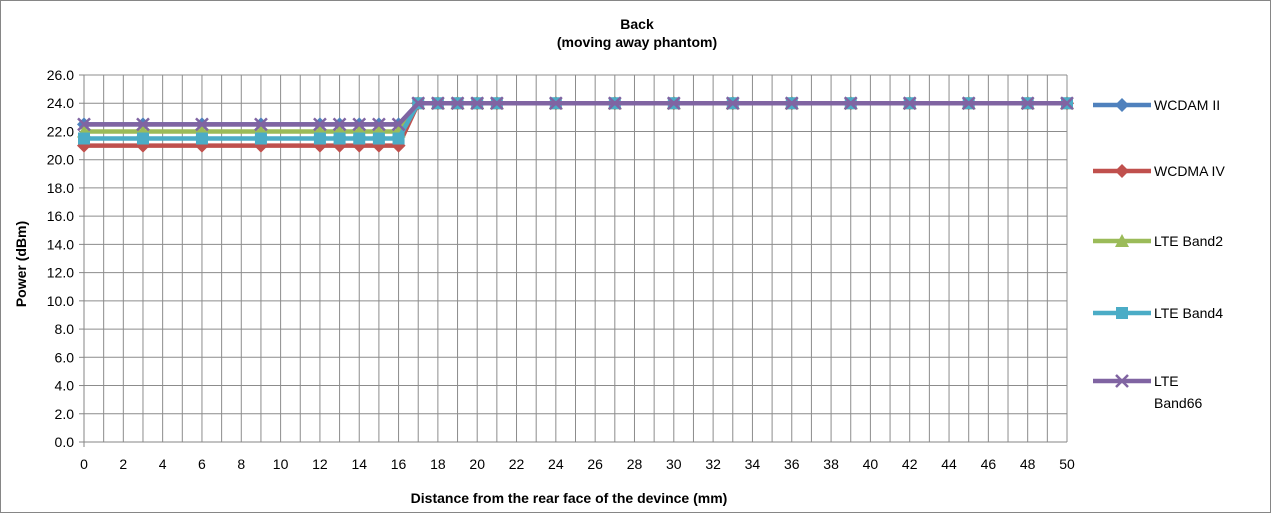 The image size is (1271, 517). Describe the element at coordinates (637, 42) in the screenshot. I see `chart-subtitle: (moving away phantom)` at that location.